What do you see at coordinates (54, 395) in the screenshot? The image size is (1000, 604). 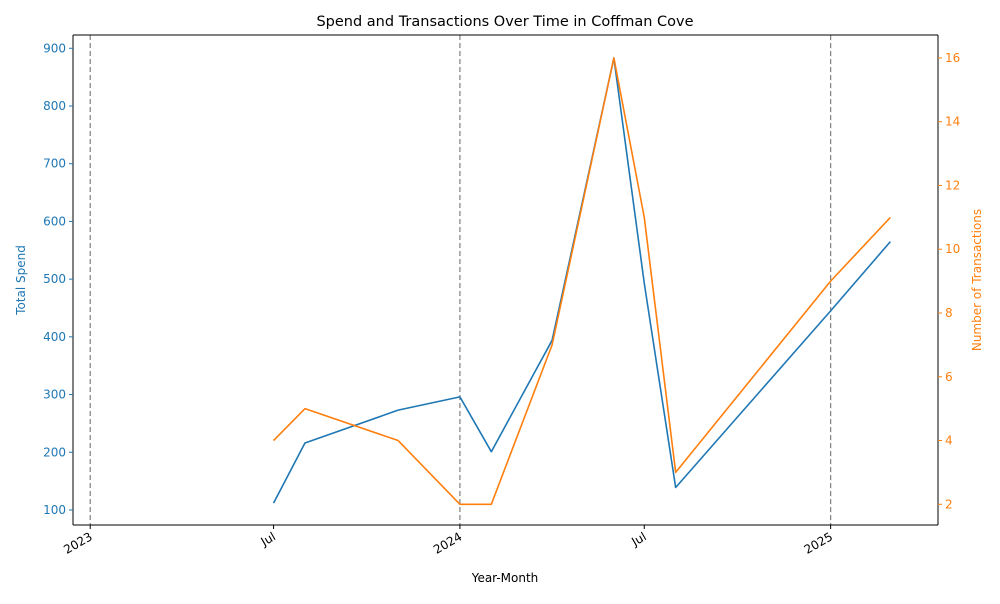 I see `y-left-tick-label: 300` at bounding box center [54, 395].